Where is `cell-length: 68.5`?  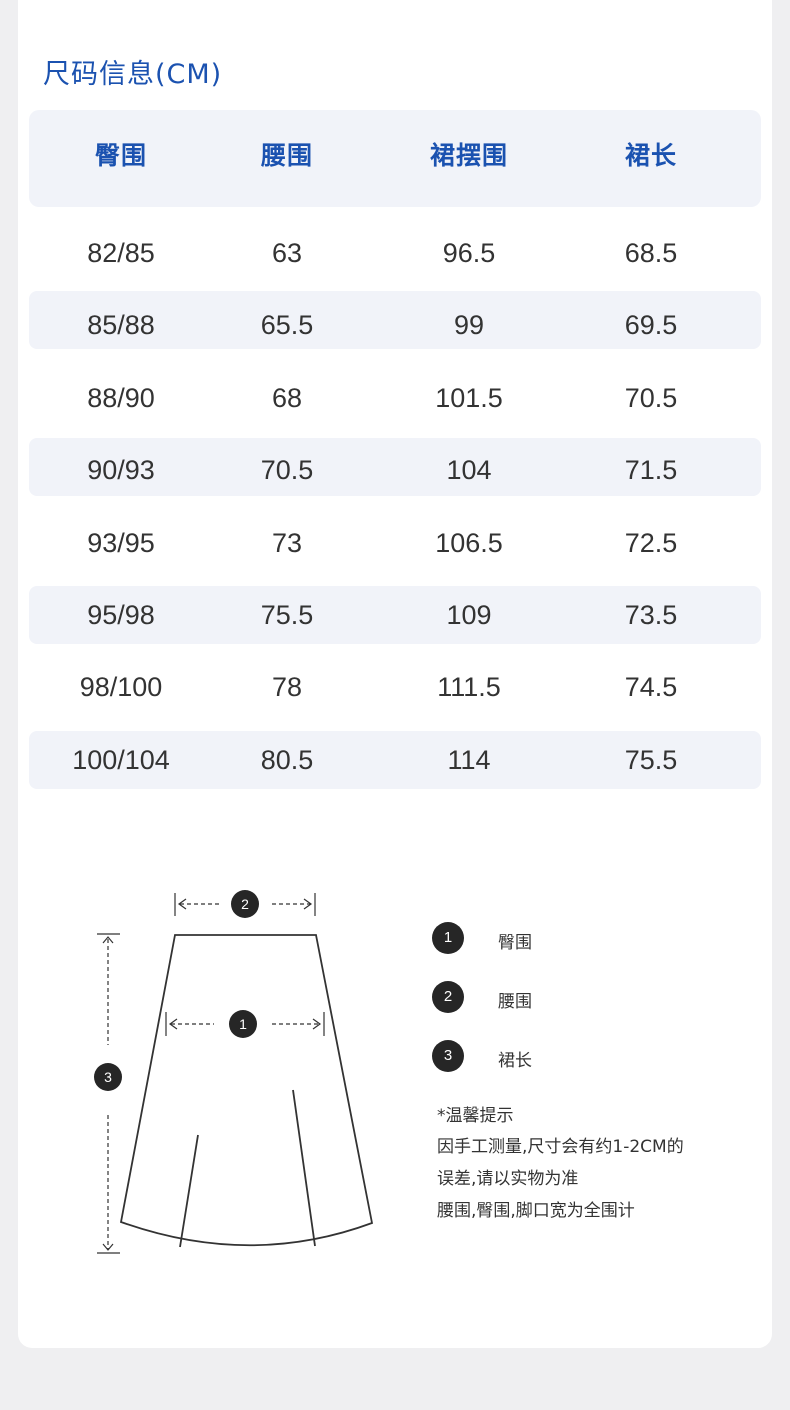
cell-length: 68.5 is located at coordinates (651, 253).